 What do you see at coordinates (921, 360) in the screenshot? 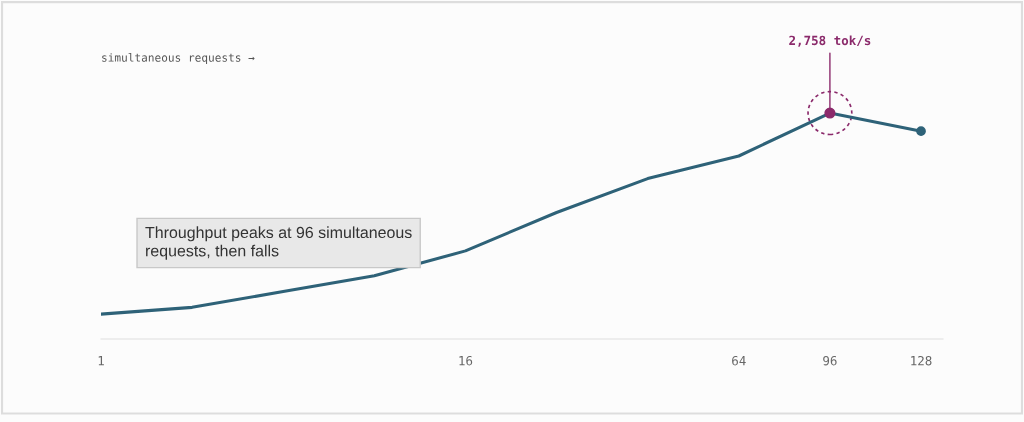
I see `x-tick-label: 128` at bounding box center [921, 360].